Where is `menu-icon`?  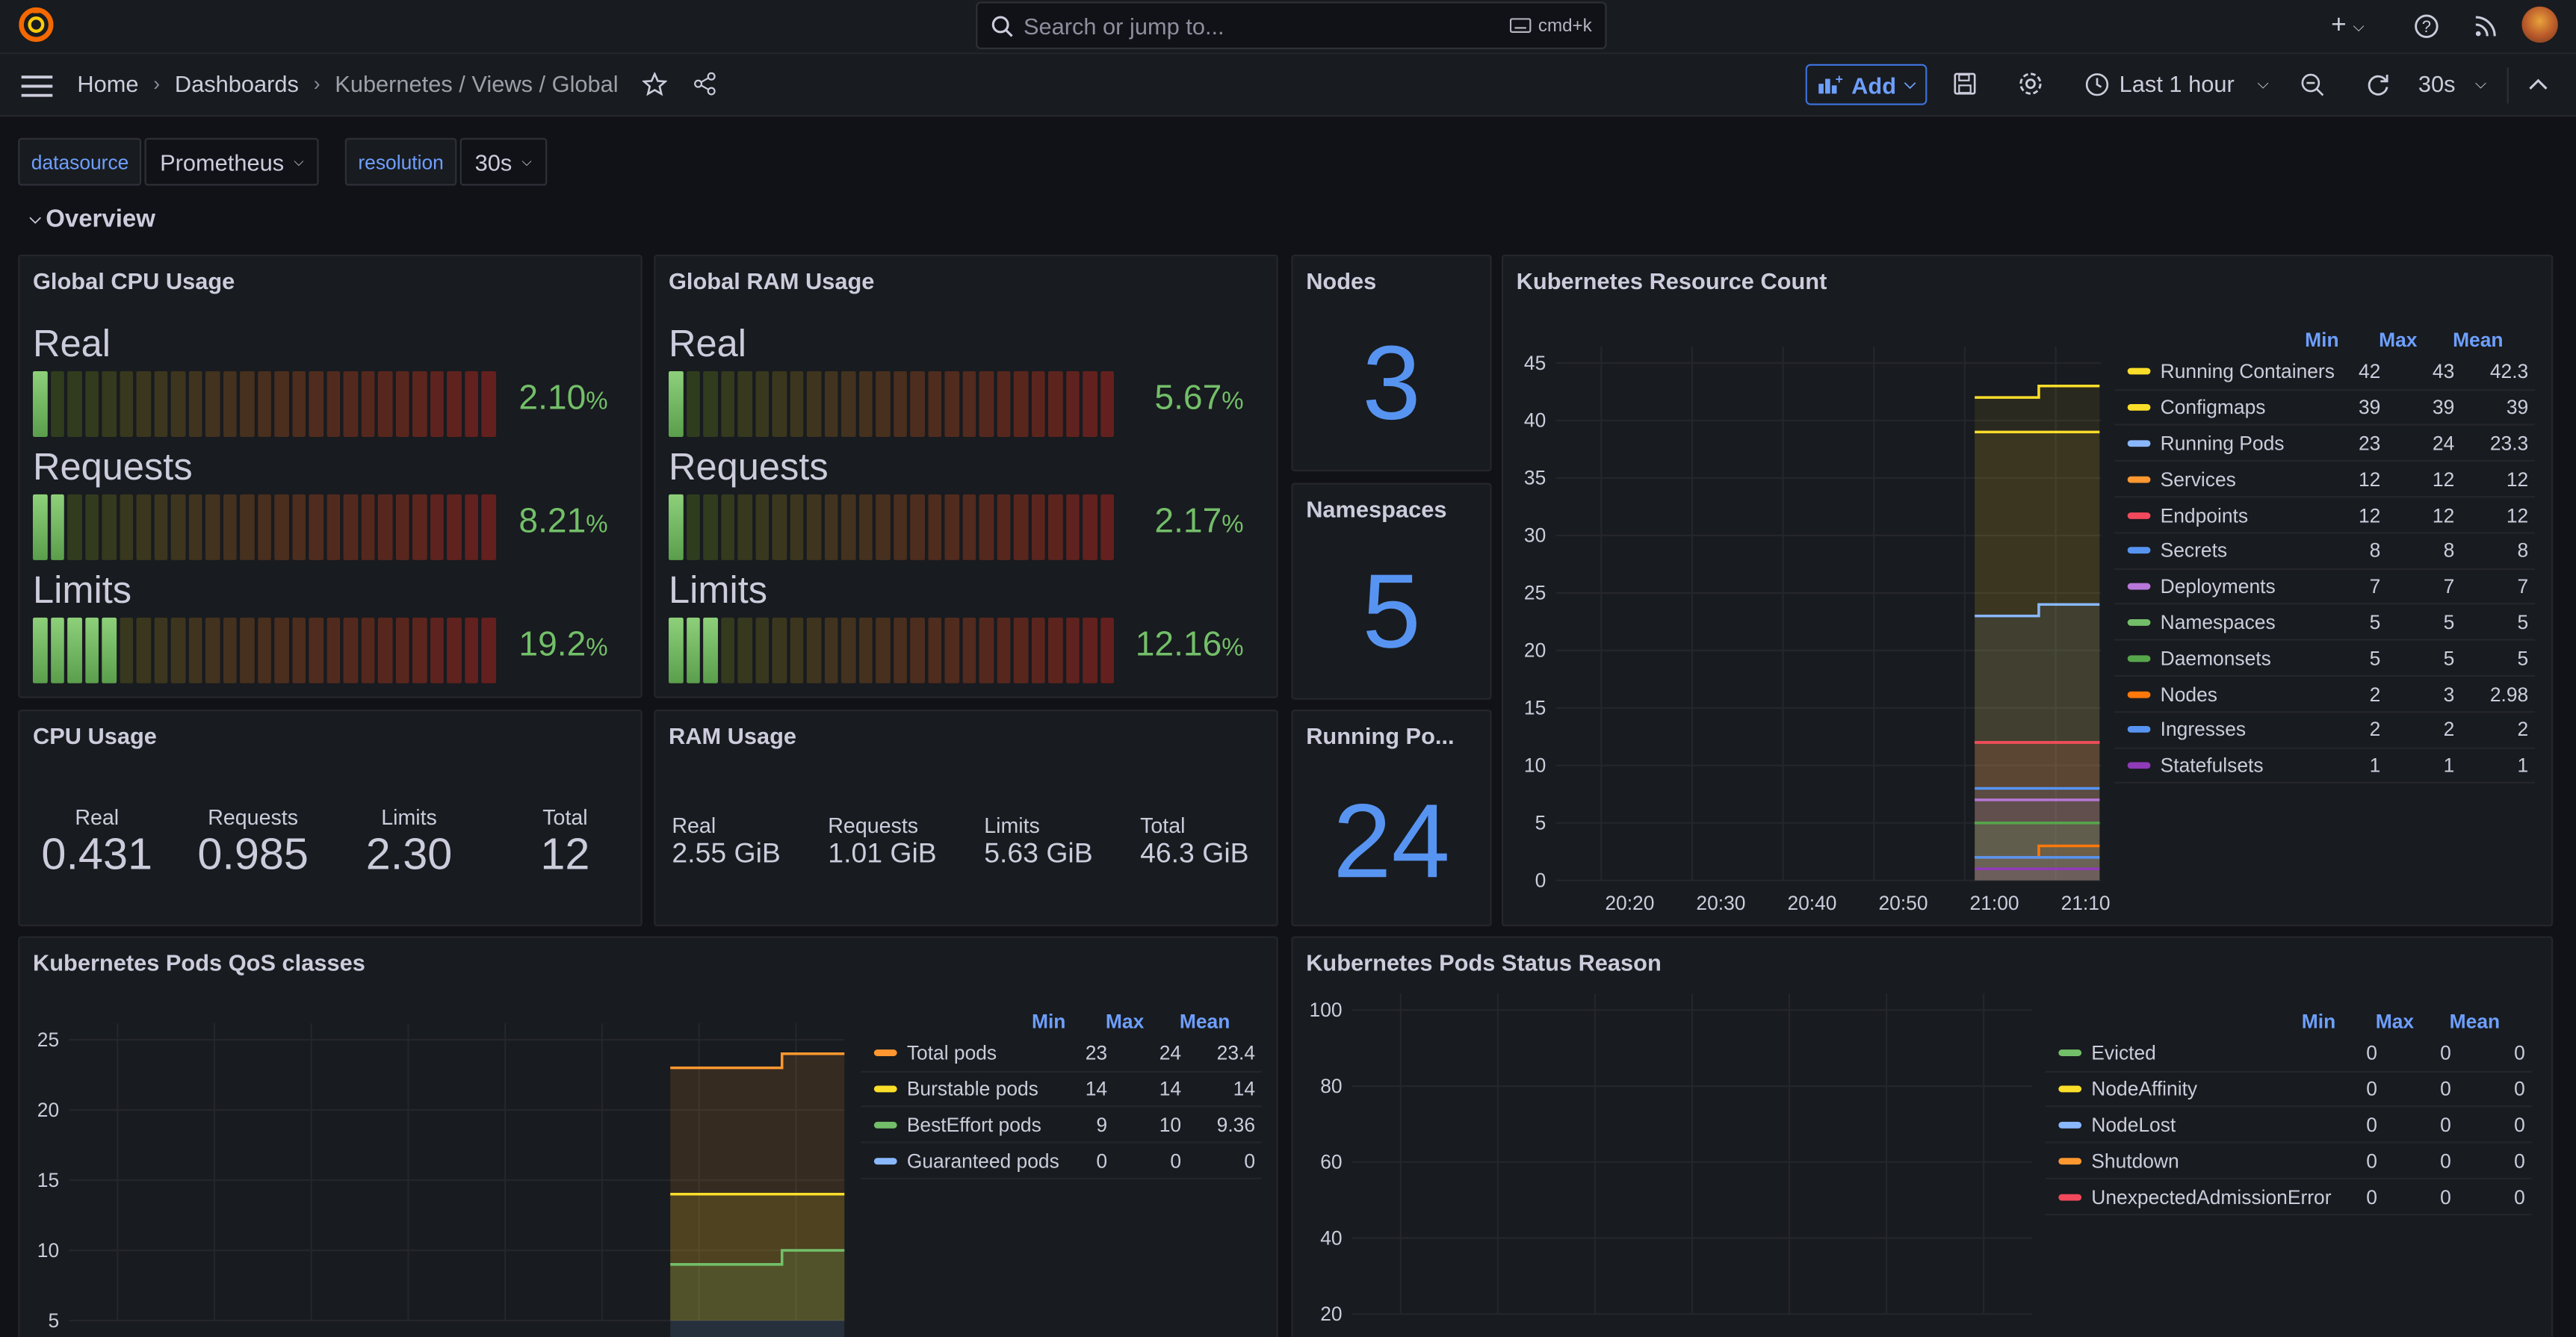
menu-icon is located at coordinates (35, 85).